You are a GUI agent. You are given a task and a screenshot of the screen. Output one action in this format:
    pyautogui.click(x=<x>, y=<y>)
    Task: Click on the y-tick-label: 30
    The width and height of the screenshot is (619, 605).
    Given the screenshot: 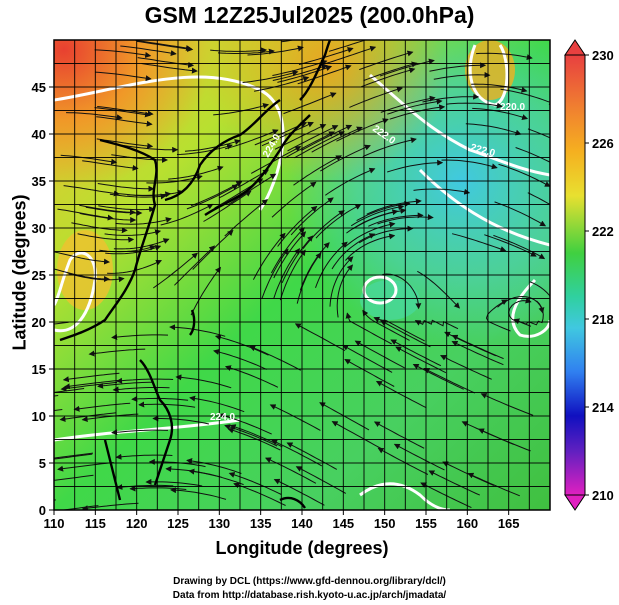 What is the action you would take?
    pyautogui.click(x=39, y=228)
    